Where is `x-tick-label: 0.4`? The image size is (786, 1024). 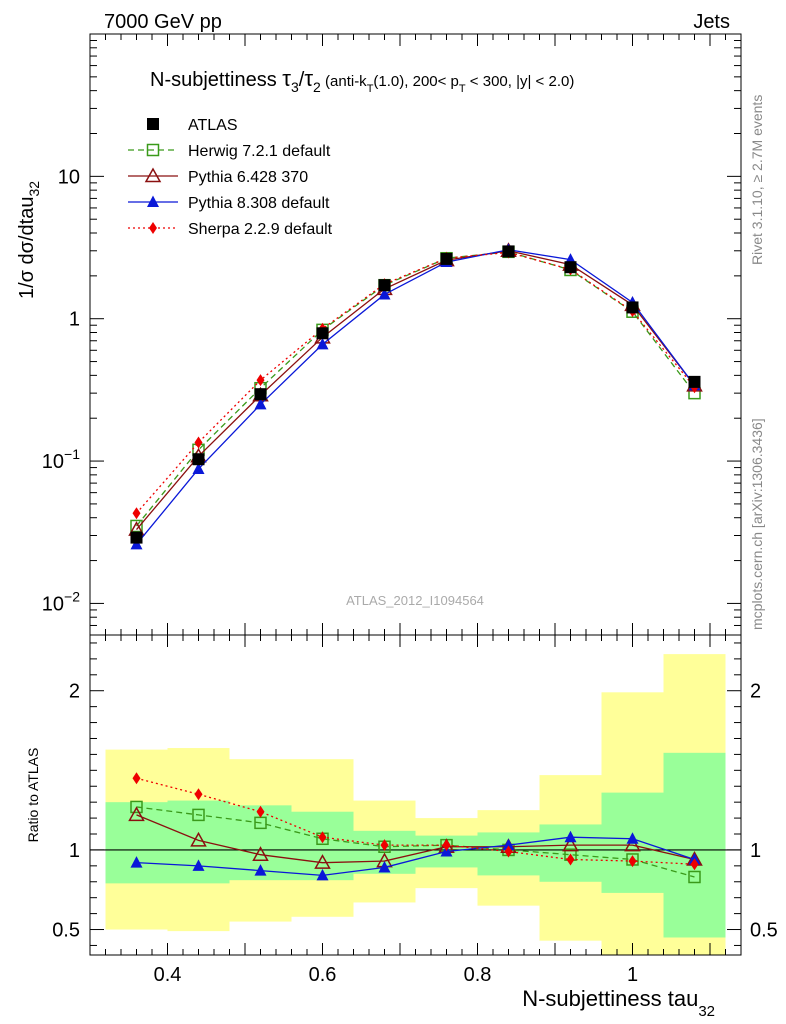
x-tick-label: 0.4 is located at coordinates (168, 975).